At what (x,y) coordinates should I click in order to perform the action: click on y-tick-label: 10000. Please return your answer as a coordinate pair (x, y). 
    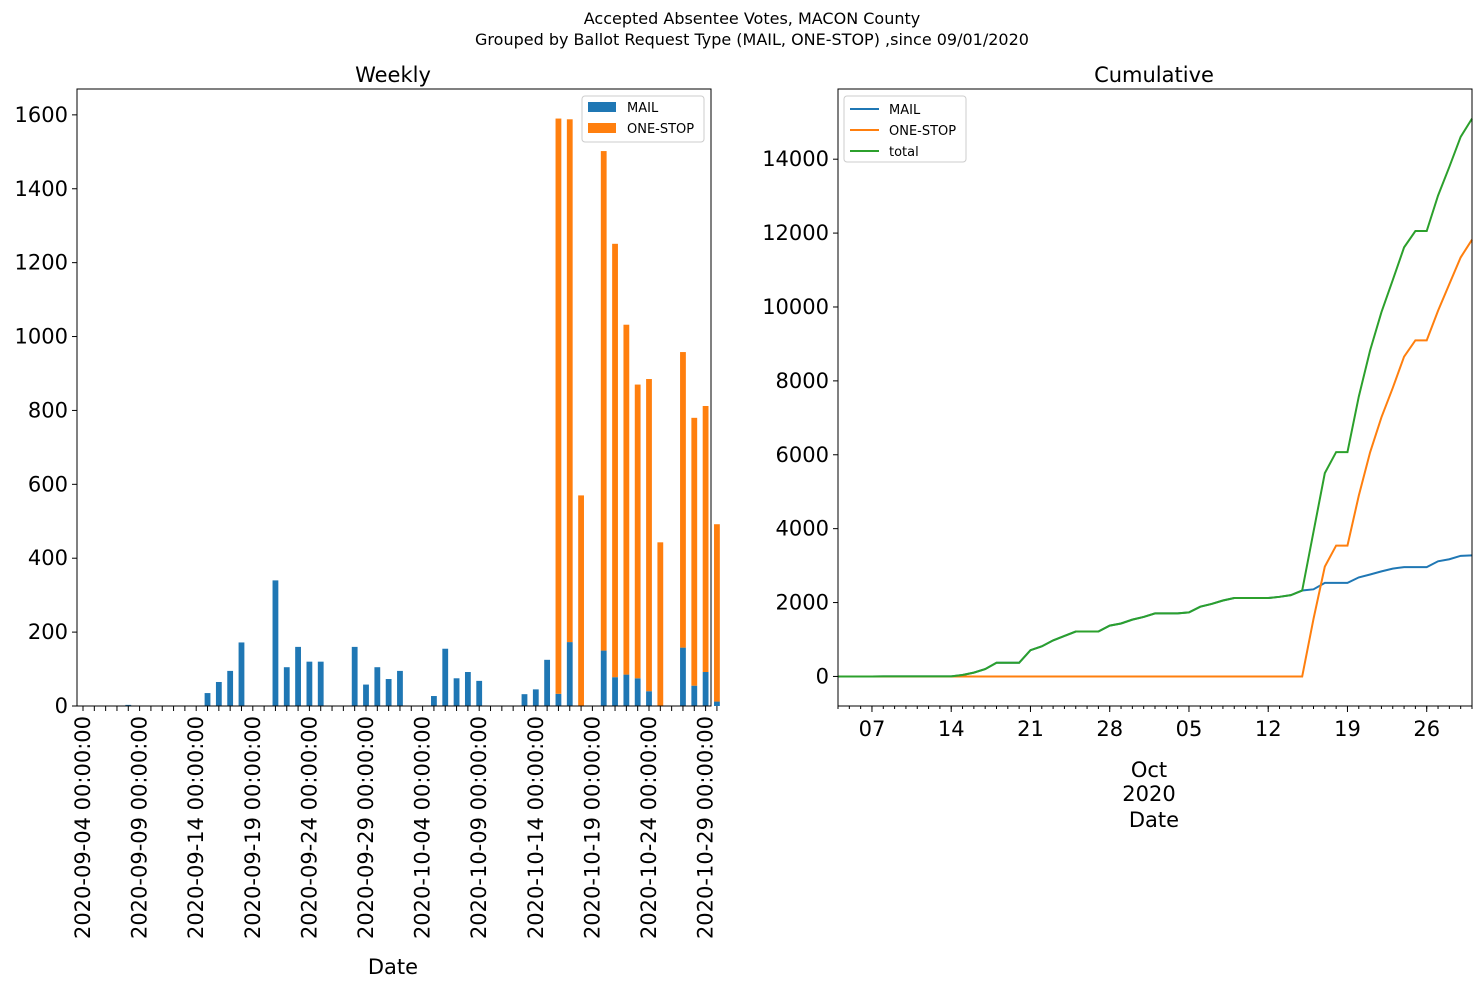
    Looking at the image, I should click on (795, 307).